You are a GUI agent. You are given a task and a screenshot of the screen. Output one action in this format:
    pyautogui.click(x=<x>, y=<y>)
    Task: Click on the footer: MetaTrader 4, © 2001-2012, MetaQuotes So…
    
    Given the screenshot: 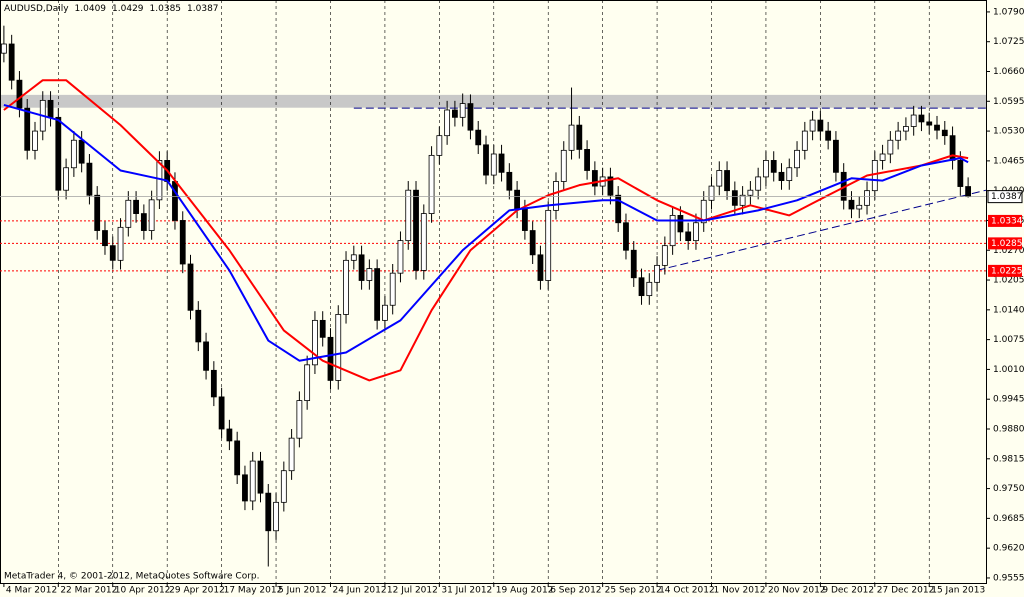 What is the action you would take?
    pyautogui.click(x=132, y=577)
    